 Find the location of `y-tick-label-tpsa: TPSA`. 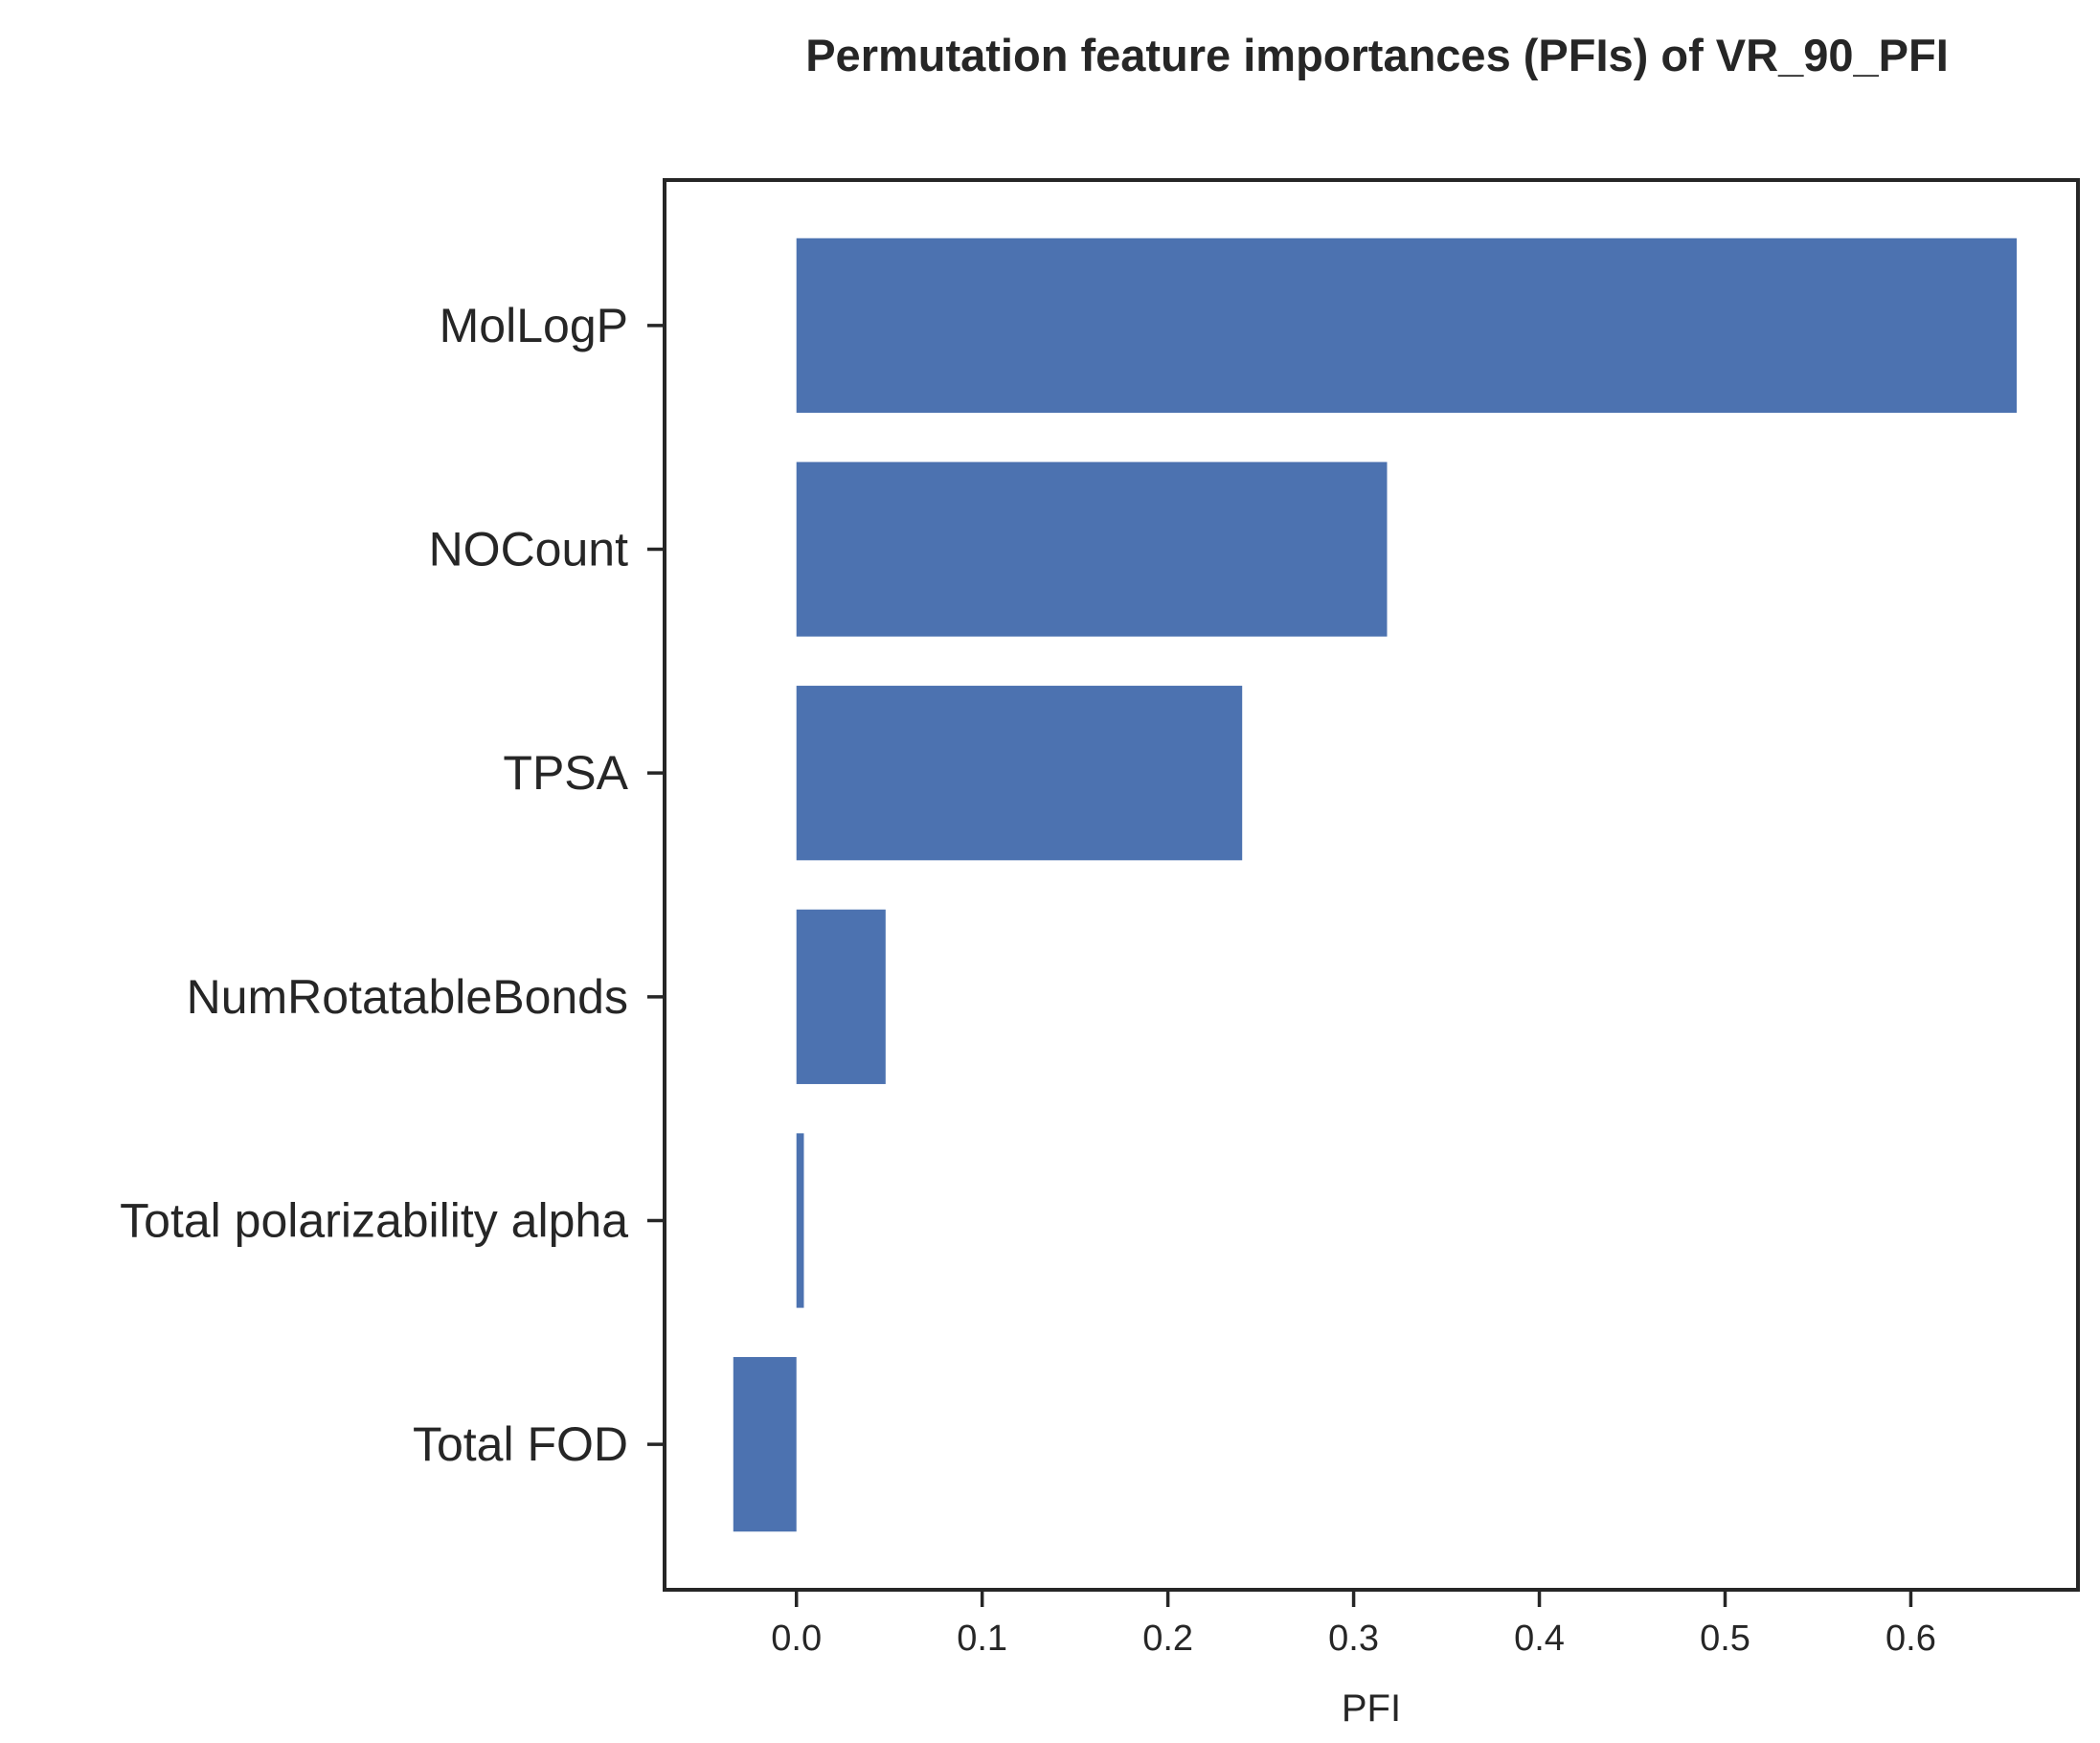

y-tick-label-tpsa: TPSA is located at coordinates (565, 773).